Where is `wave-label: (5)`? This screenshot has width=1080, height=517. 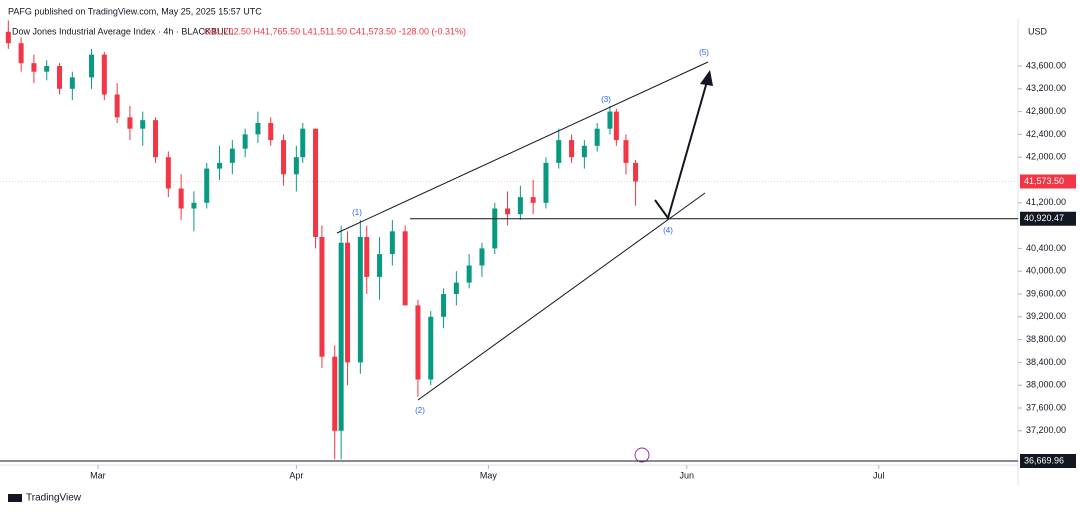 wave-label: (5) is located at coordinates (704, 52).